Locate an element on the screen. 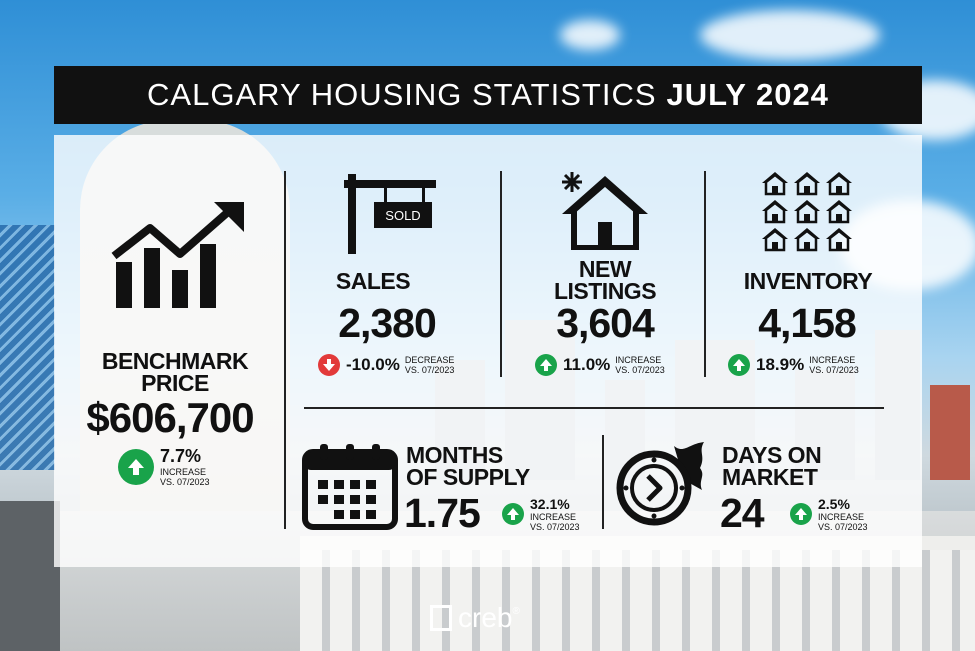 The image size is (975, 651). days-market-change-text: 2.5% INCREASE VS. 07/2023 is located at coordinates (843, 514).